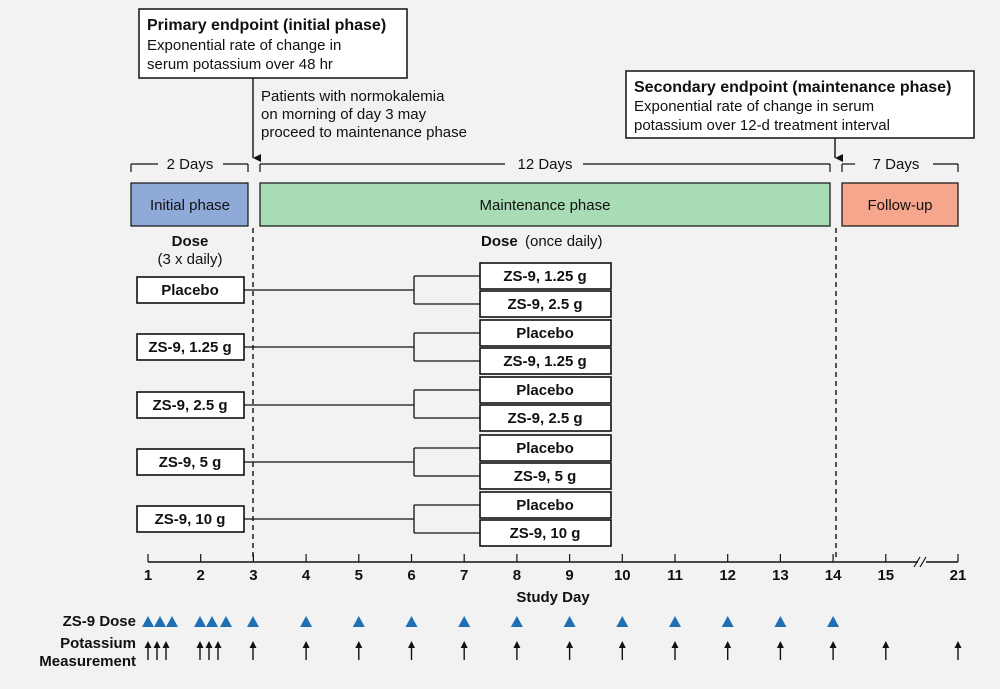 This screenshot has height=689, width=1000. What do you see at coordinates (190, 290) in the screenshot?
I see `initial-arm-0: Placebo` at bounding box center [190, 290].